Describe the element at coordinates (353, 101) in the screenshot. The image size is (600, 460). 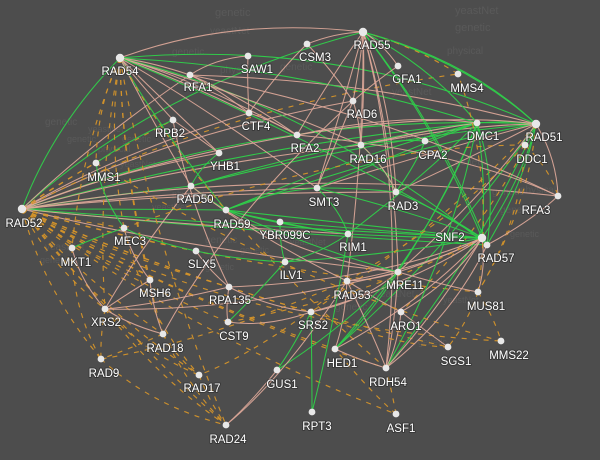
I see `node-rad6` at that location.